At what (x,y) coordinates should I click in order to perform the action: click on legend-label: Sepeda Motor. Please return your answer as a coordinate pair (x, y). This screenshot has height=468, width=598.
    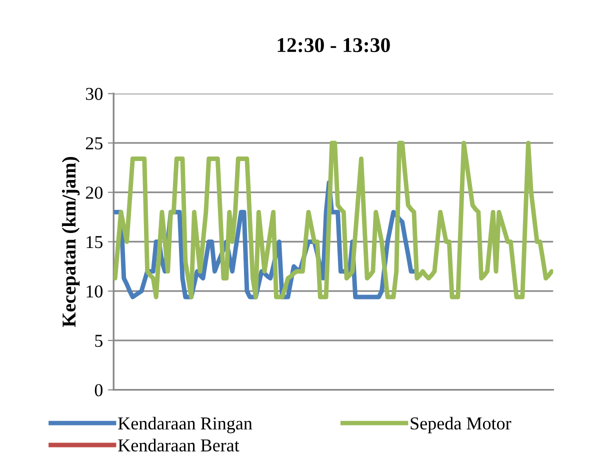
    Looking at the image, I should click on (461, 425).